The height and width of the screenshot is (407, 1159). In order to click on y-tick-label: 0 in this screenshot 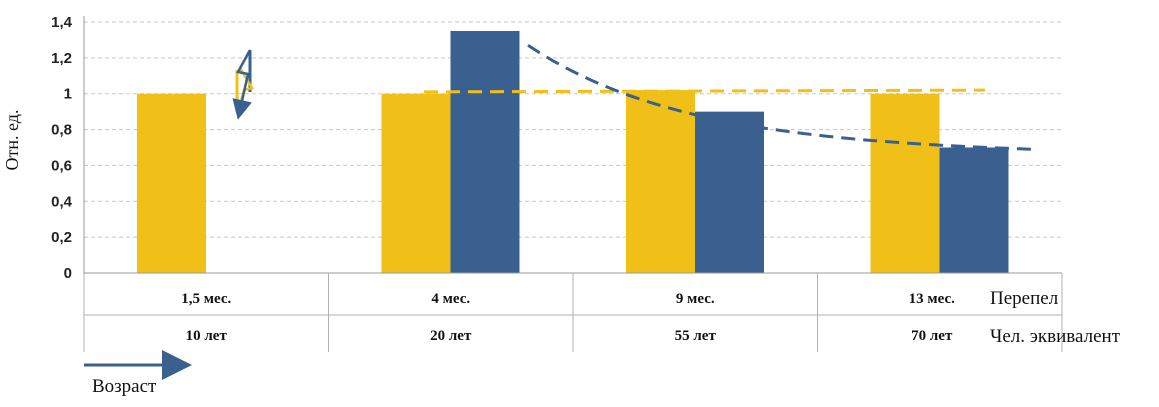, I will do `click(68, 273)`.